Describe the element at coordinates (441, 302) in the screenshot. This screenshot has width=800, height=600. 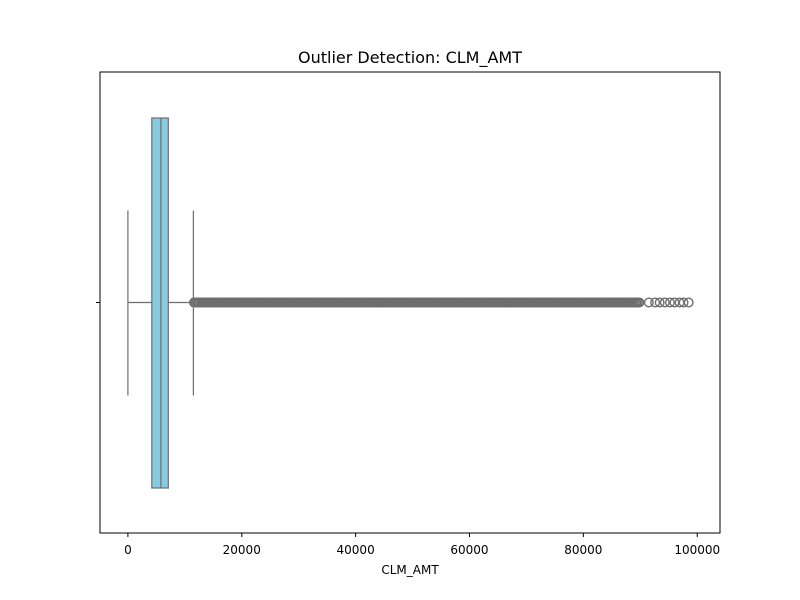
I see `outlier-points` at that location.